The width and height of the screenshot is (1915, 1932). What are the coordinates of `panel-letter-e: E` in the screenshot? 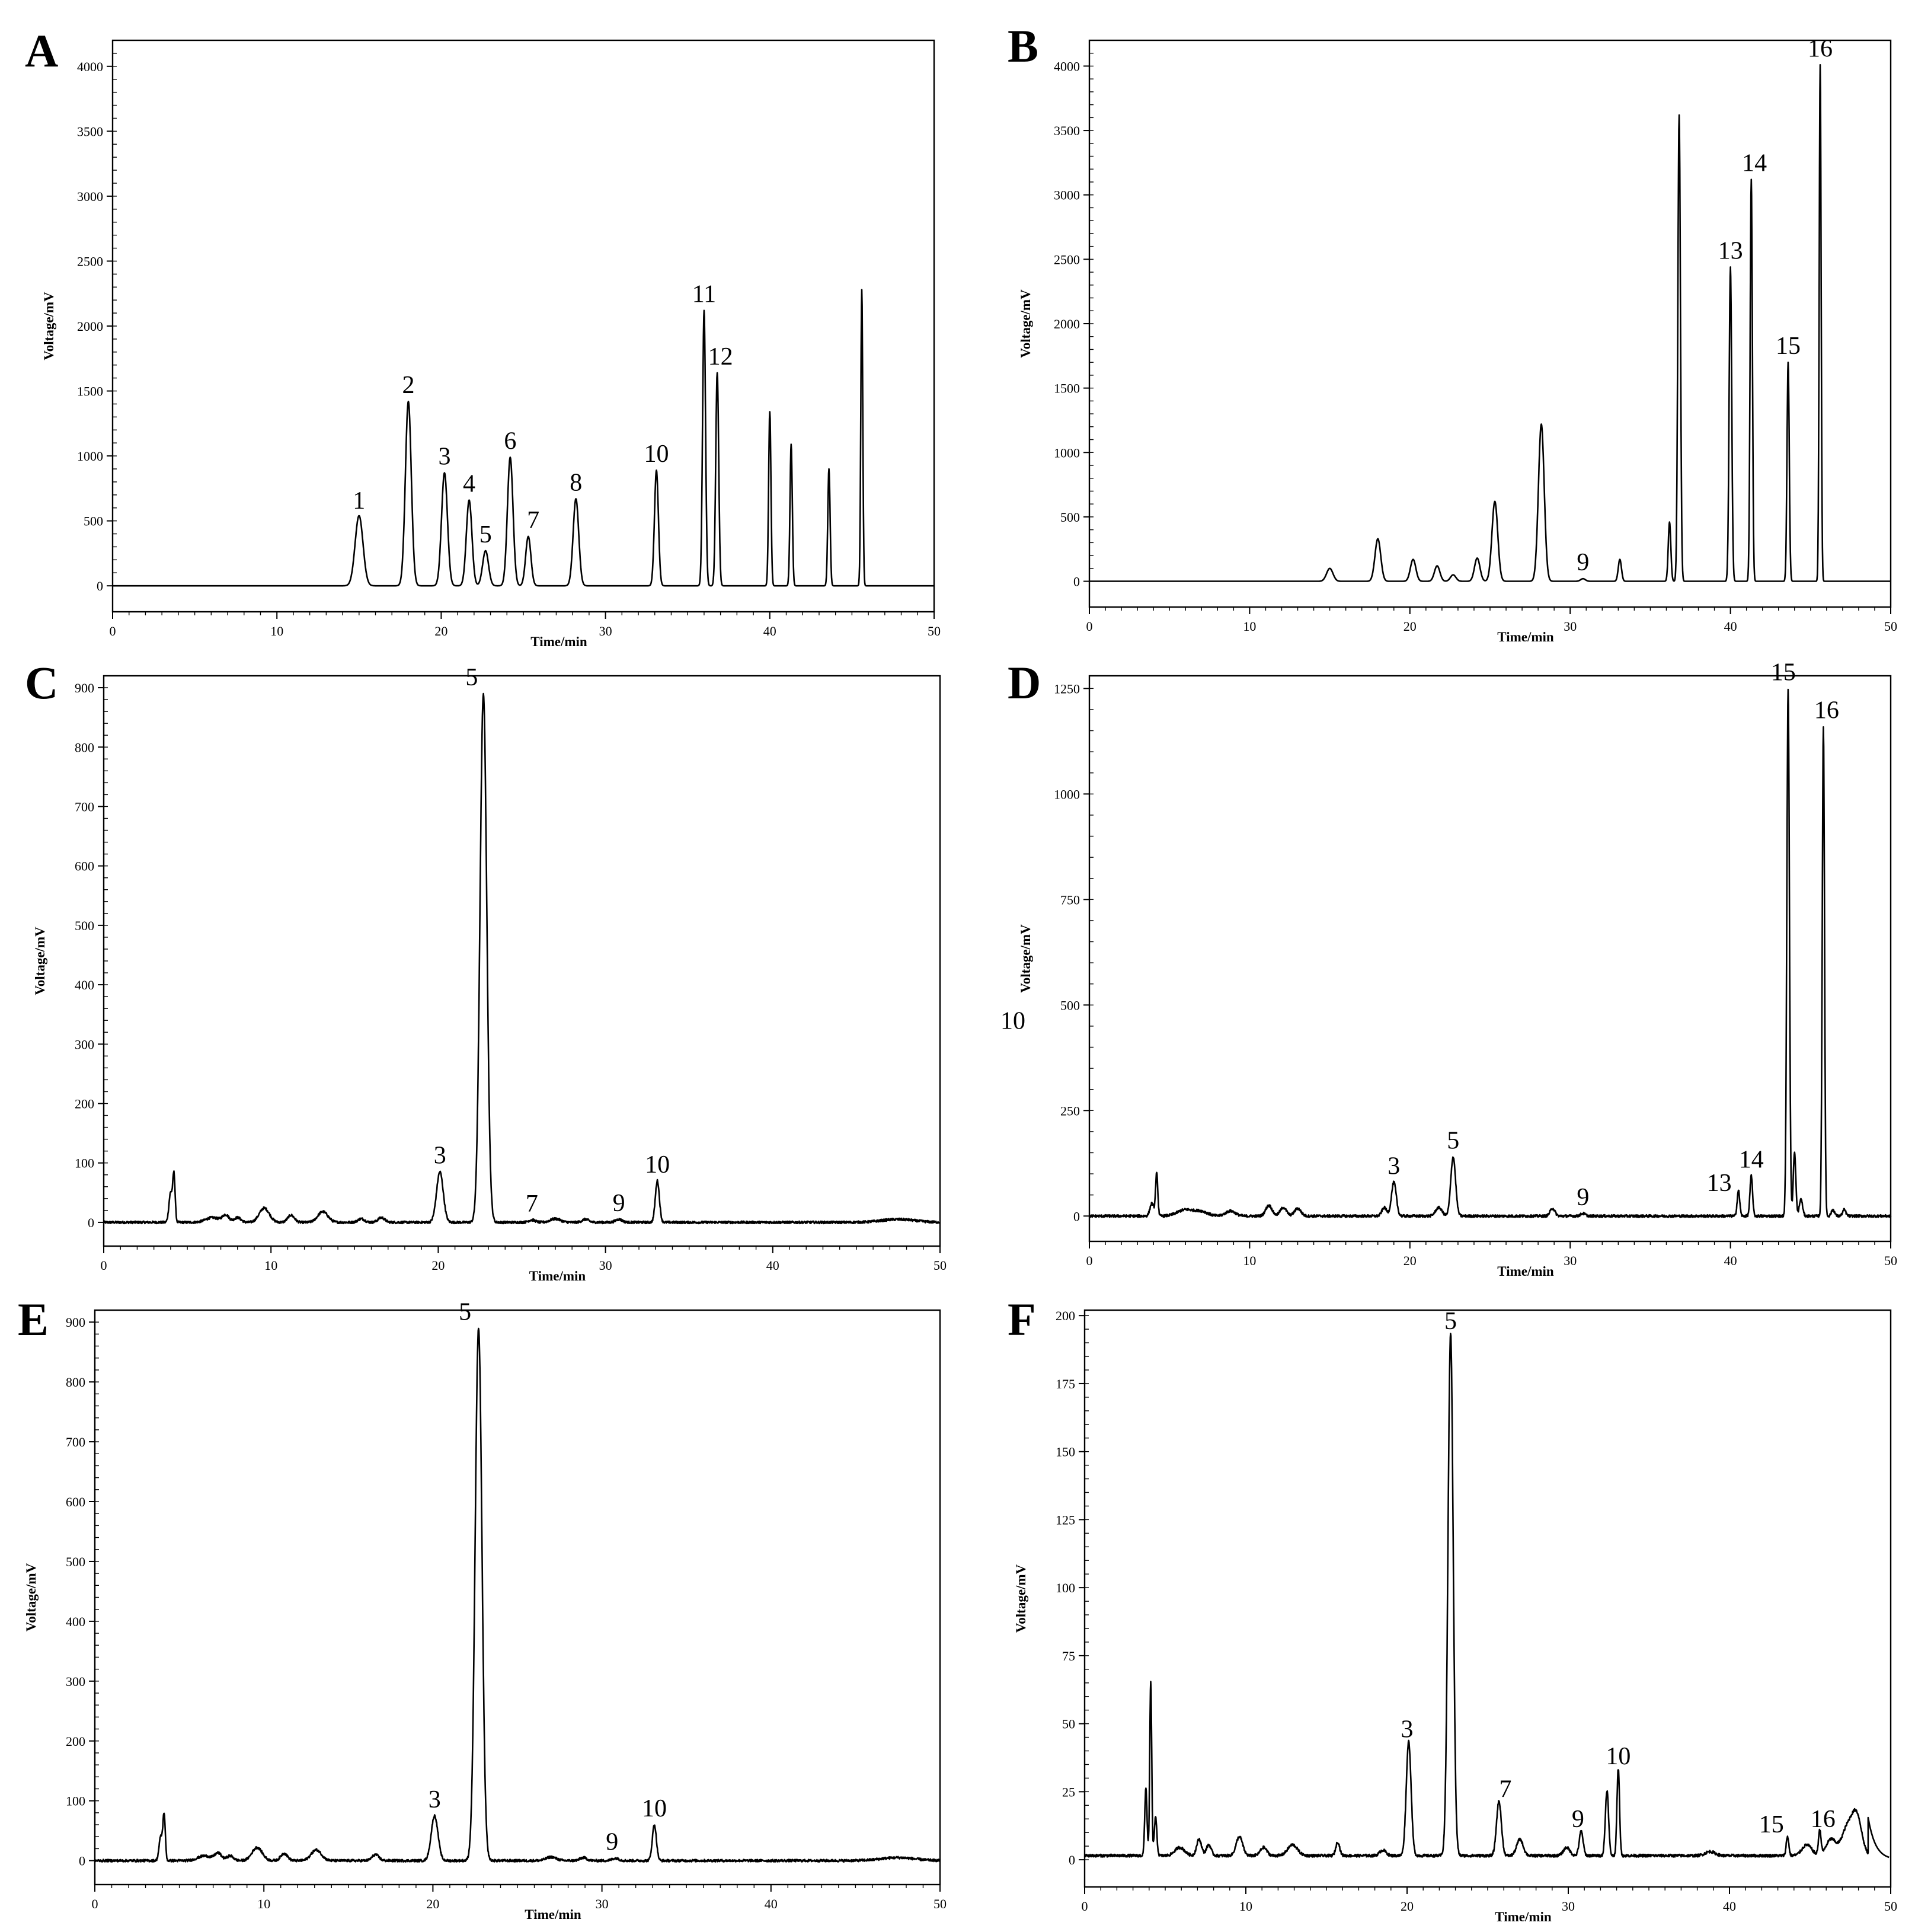 It's located at (33, 1319).